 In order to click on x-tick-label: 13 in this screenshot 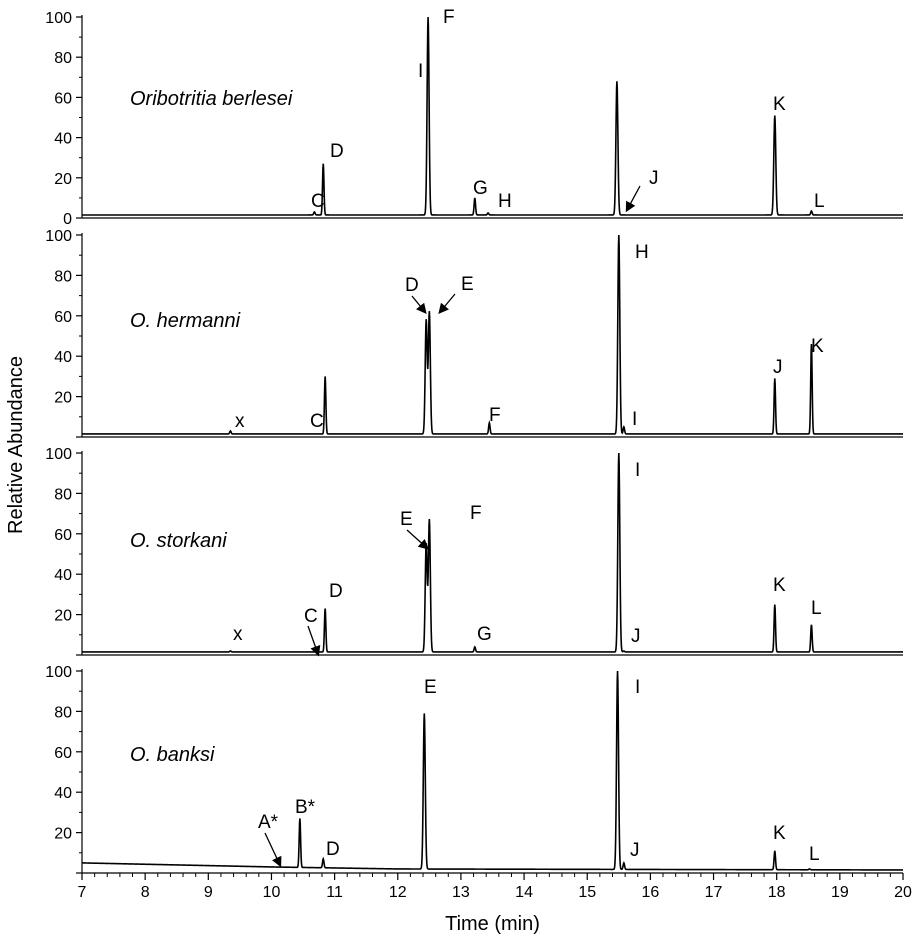, I will do `click(461, 892)`.